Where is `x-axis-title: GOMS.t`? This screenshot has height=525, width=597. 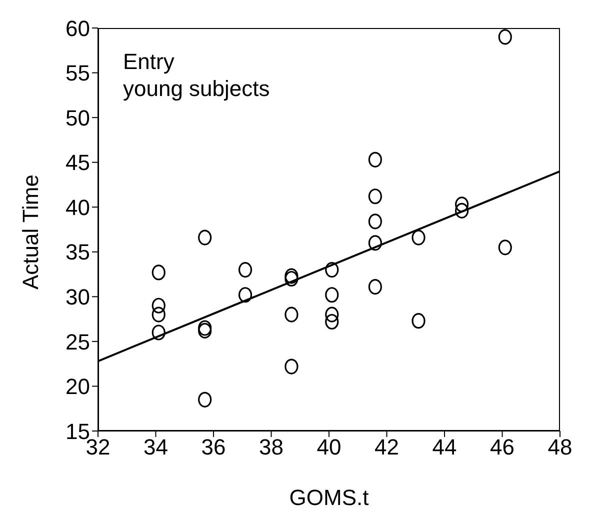 x-axis-title: GOMS.t is located at coordinates (329, 497).